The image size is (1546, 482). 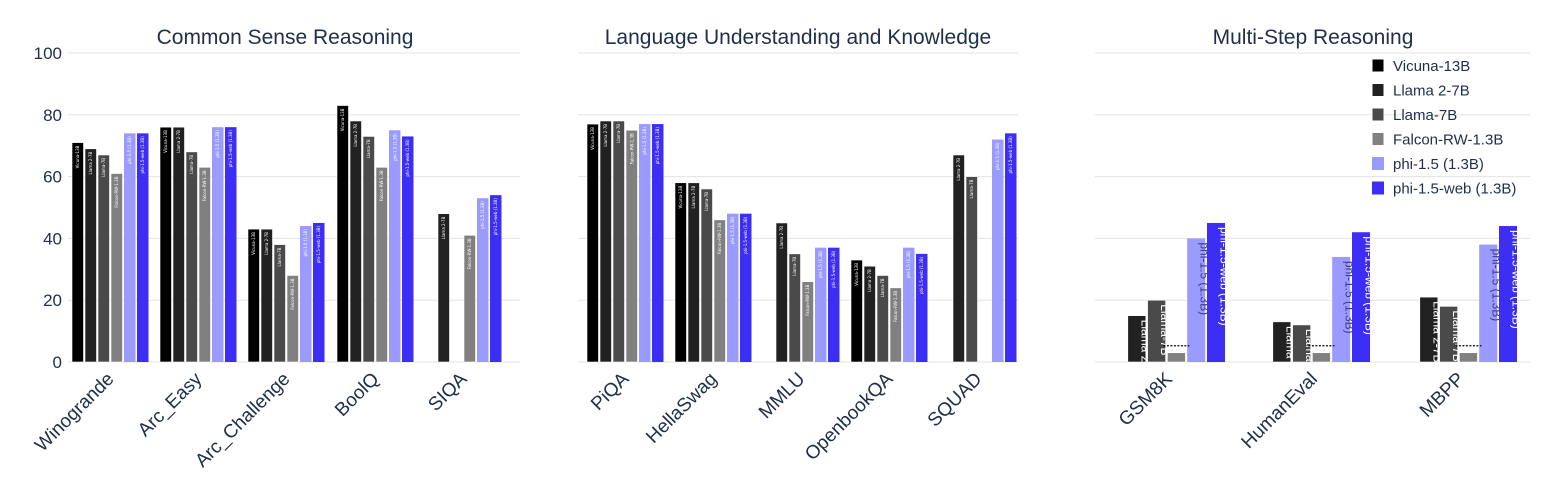 I want to click on bar-phi-1-5-1-3b-arc-easy, so click(x=218, y=244).